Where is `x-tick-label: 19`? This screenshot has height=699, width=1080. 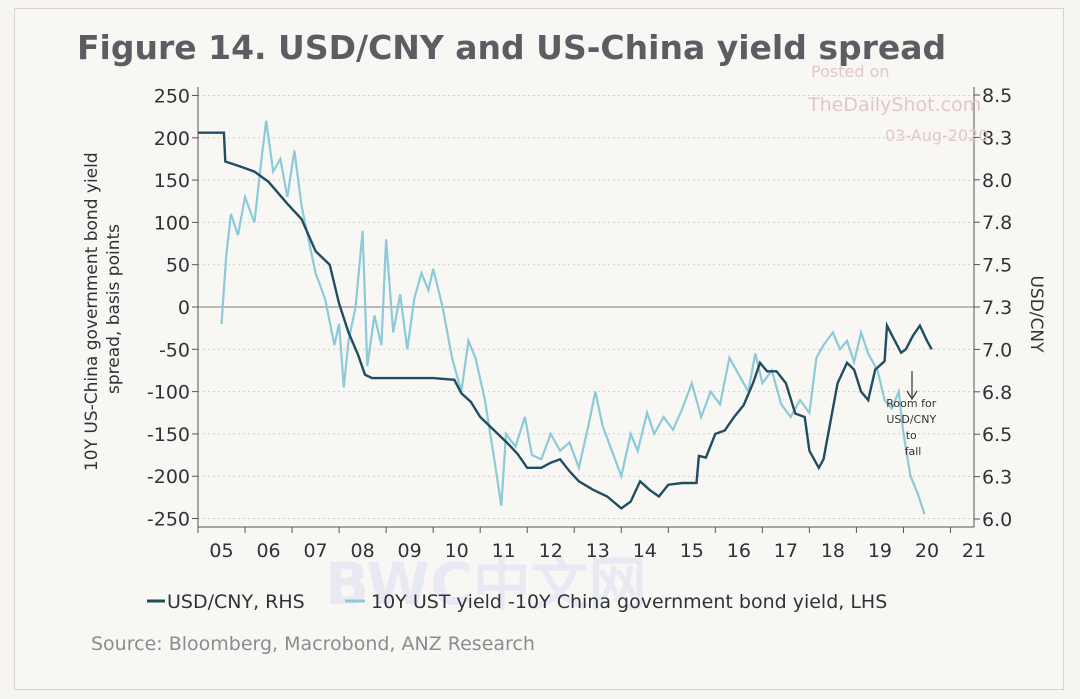 x-tick-label: 19 is located at coordinates (880, 551).